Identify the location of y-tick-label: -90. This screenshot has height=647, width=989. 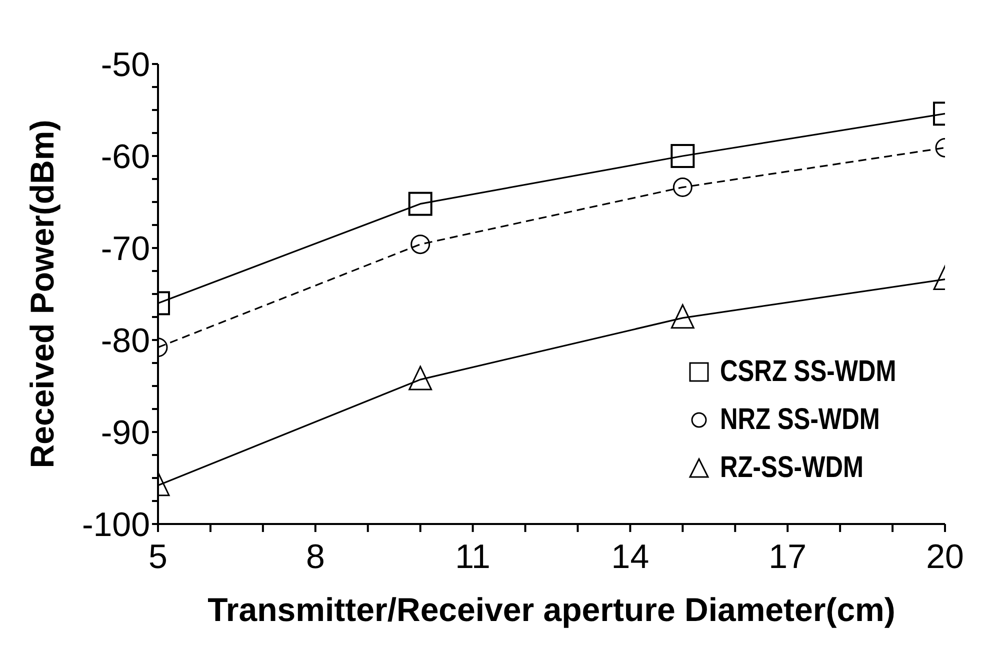
(125, 433).